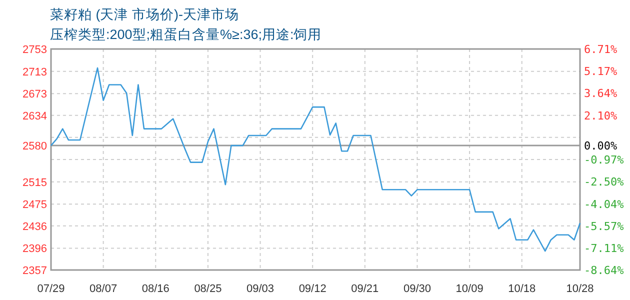  Describe the element at coordinates (601, 115) in the screenshot. I see `y2-tick-label: 2.10%` at that location.